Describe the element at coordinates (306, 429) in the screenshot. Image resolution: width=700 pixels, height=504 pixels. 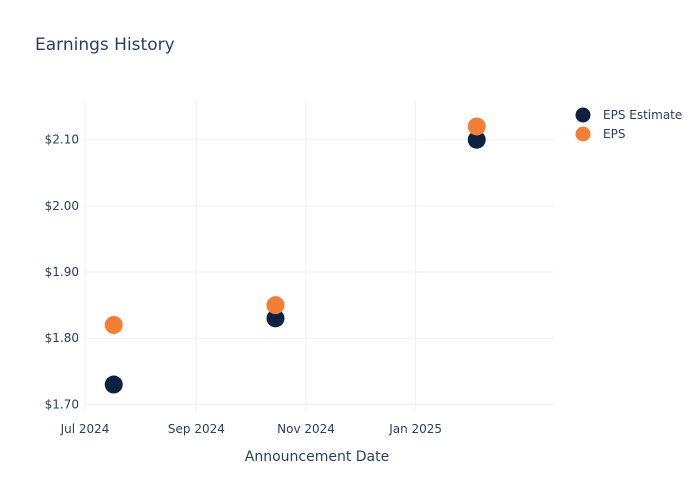
I see `x-tick-label: Nov 2024` at that location.